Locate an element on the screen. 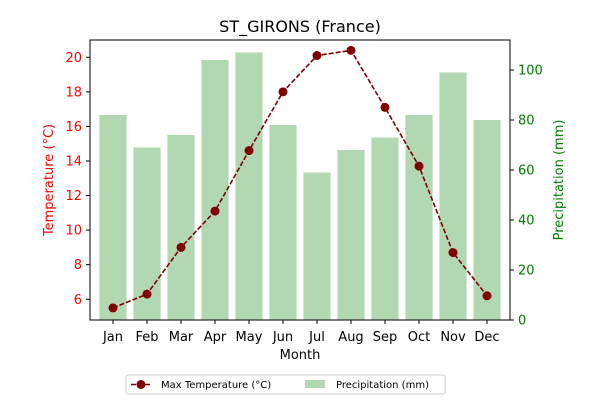 The image size is (600, 400). temperature-point-may is located at coordinates (249, 151).